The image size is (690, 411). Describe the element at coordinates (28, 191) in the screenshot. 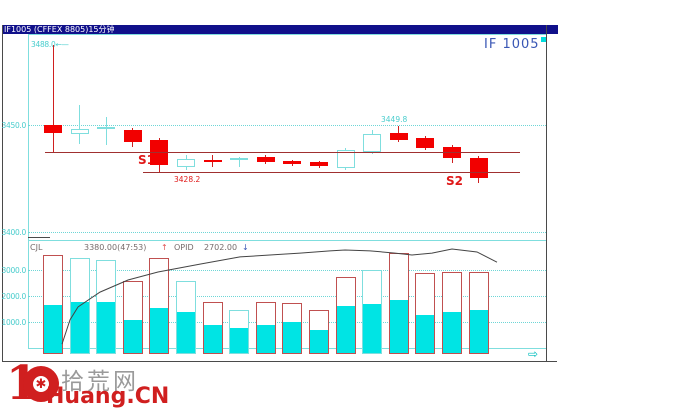

I see `chart-left-border` at that location.